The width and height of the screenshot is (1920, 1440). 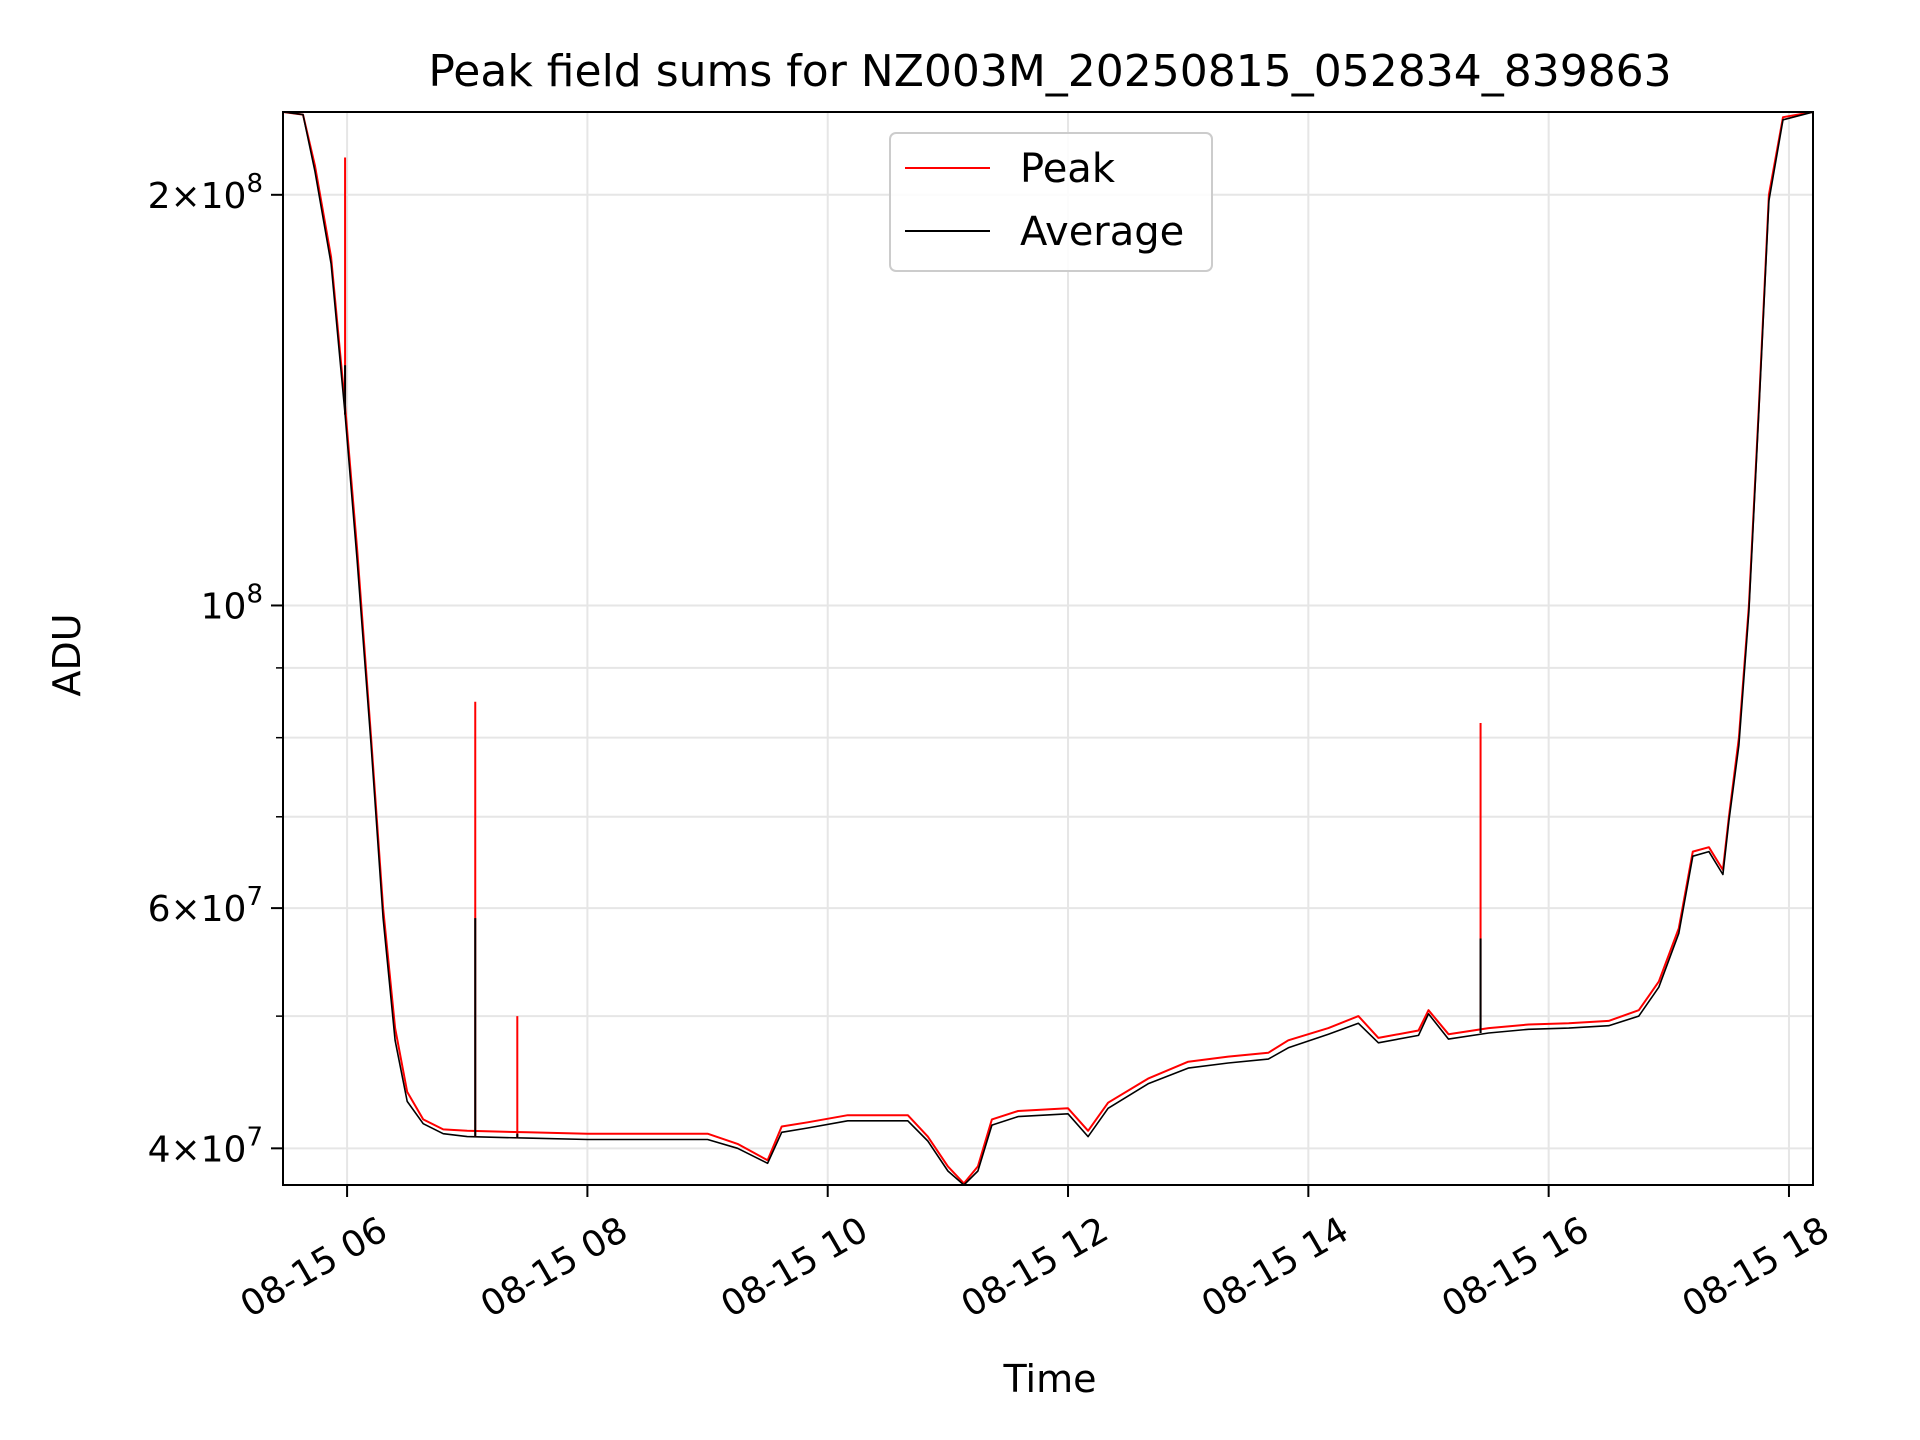 I want to click on legend-label-average: Average, so click(x=1102, y=232).